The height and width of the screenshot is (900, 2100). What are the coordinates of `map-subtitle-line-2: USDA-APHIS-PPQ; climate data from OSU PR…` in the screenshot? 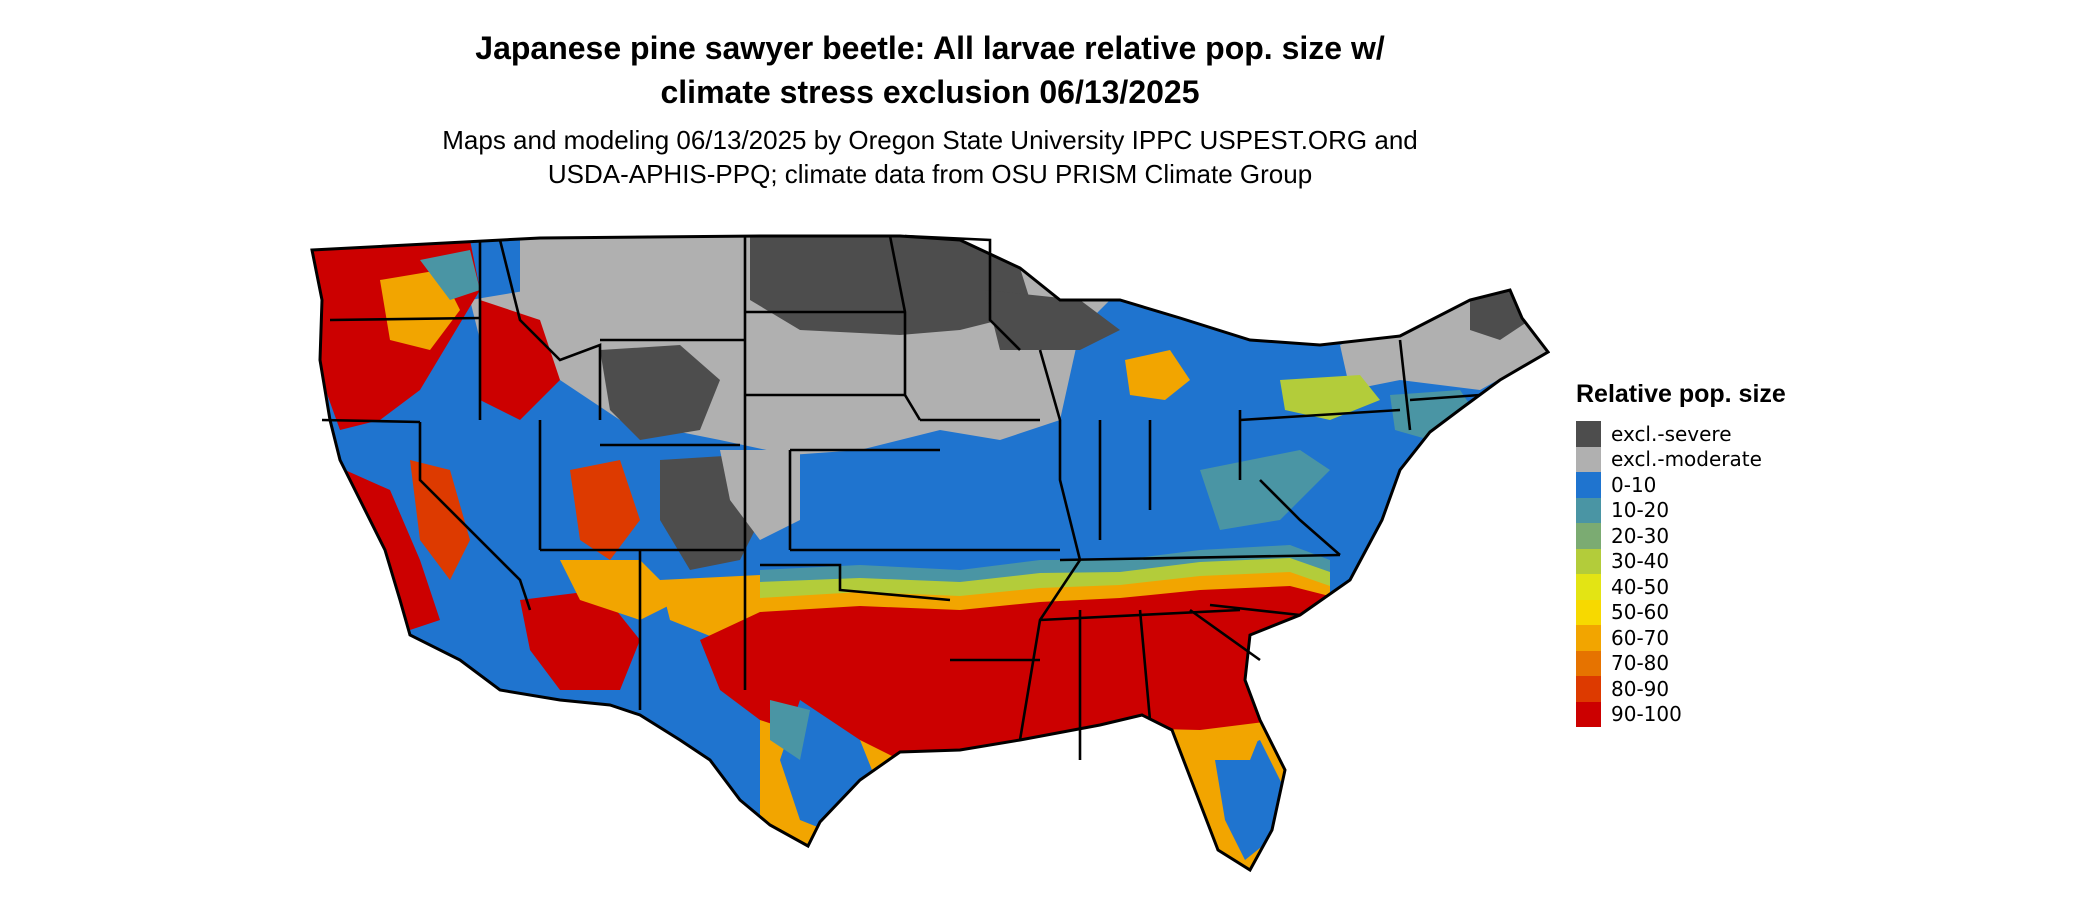 It's located at (930, 174).